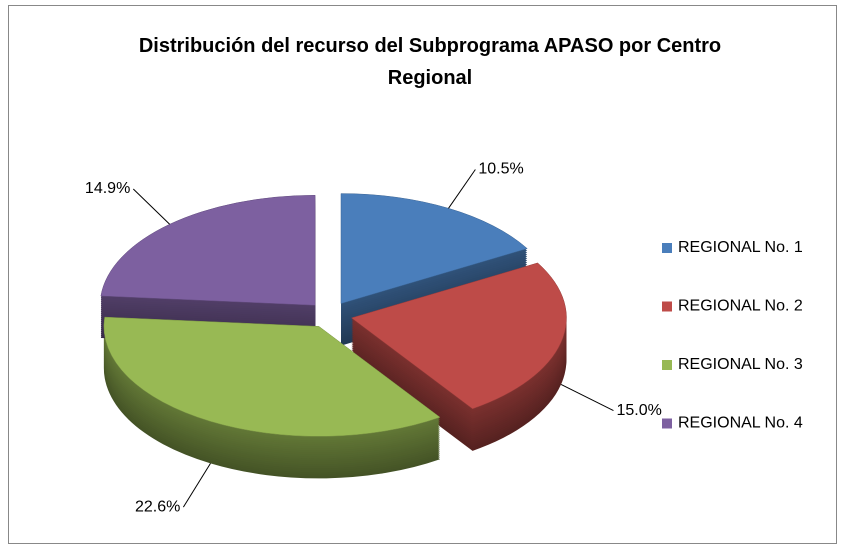 The image size is (841, 552). Describe the element at coordinates (740, 364) in the screenshot. I see `legend-label: REGIONAL No. 3` at that location.